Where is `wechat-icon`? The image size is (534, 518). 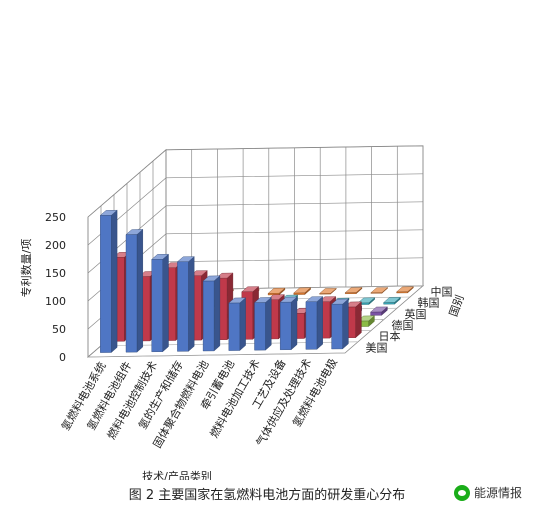 wechat-icon is located at coordinates (461, 492).